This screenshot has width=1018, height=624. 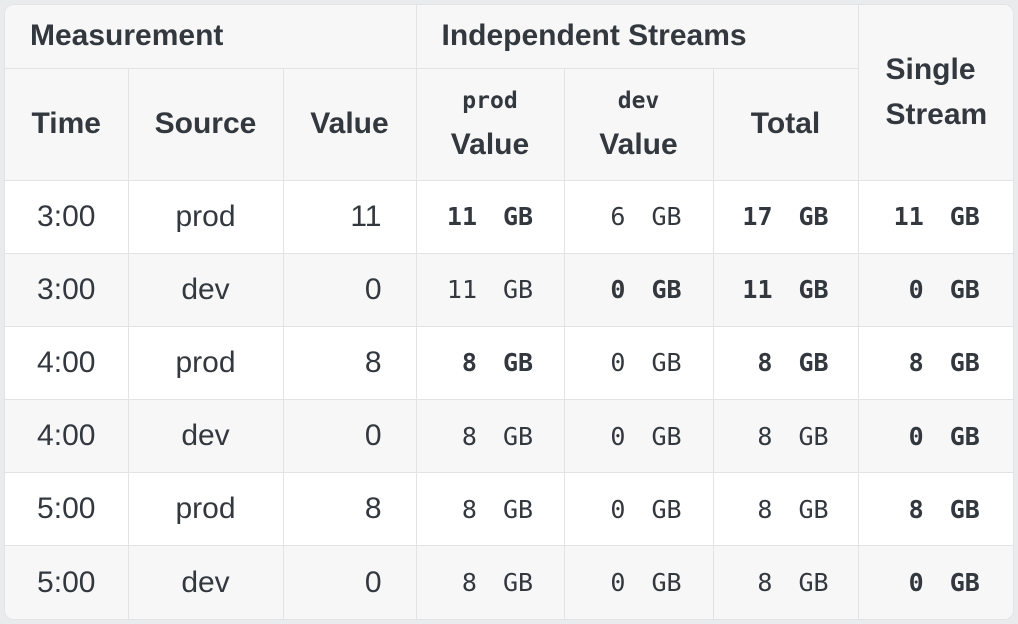 I want to click on table-row: 3:00 dev 0 11 GB 0 GB 11 GB 0 GB, so click(x=509, y=289).